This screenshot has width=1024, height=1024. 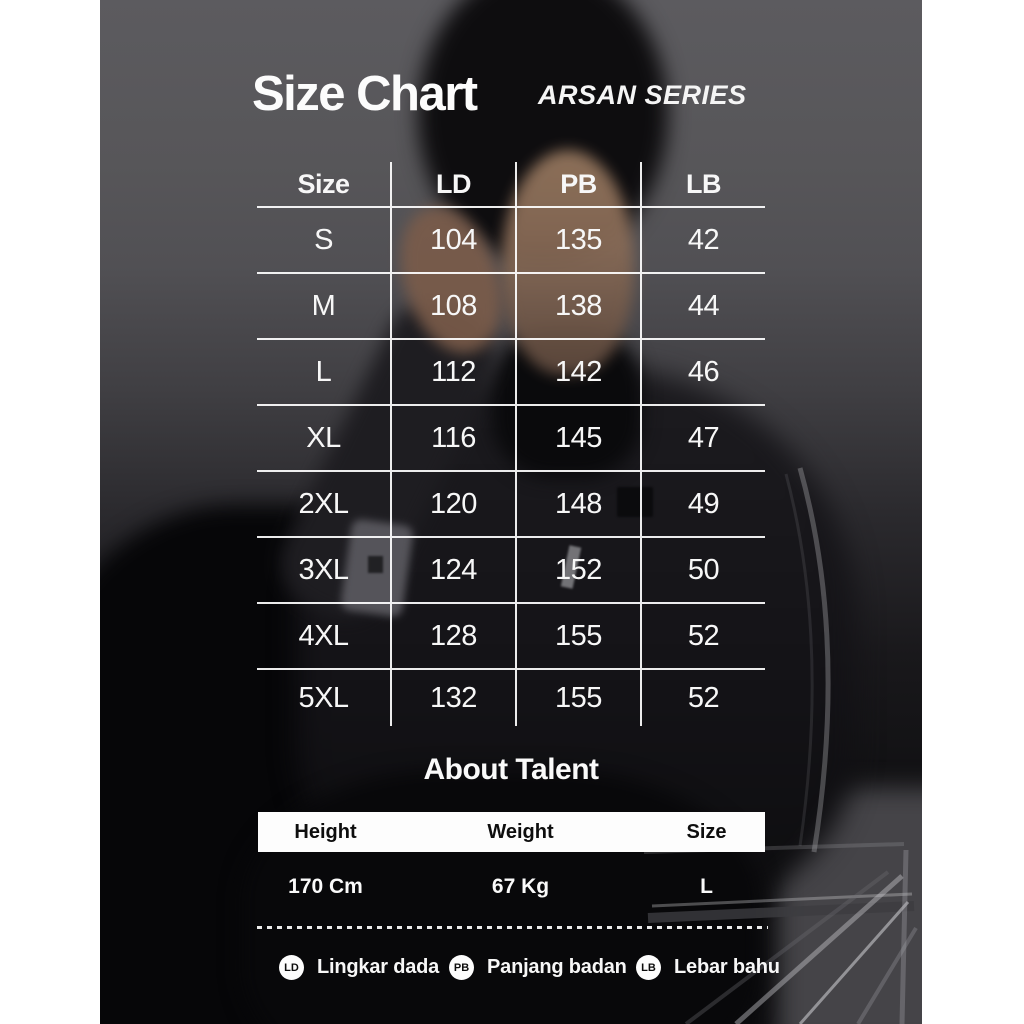 What do you see at coordinates (291, 967) in the screenshot?
I see `ld-badge-icon: LD` at bounding box center [291, 967].